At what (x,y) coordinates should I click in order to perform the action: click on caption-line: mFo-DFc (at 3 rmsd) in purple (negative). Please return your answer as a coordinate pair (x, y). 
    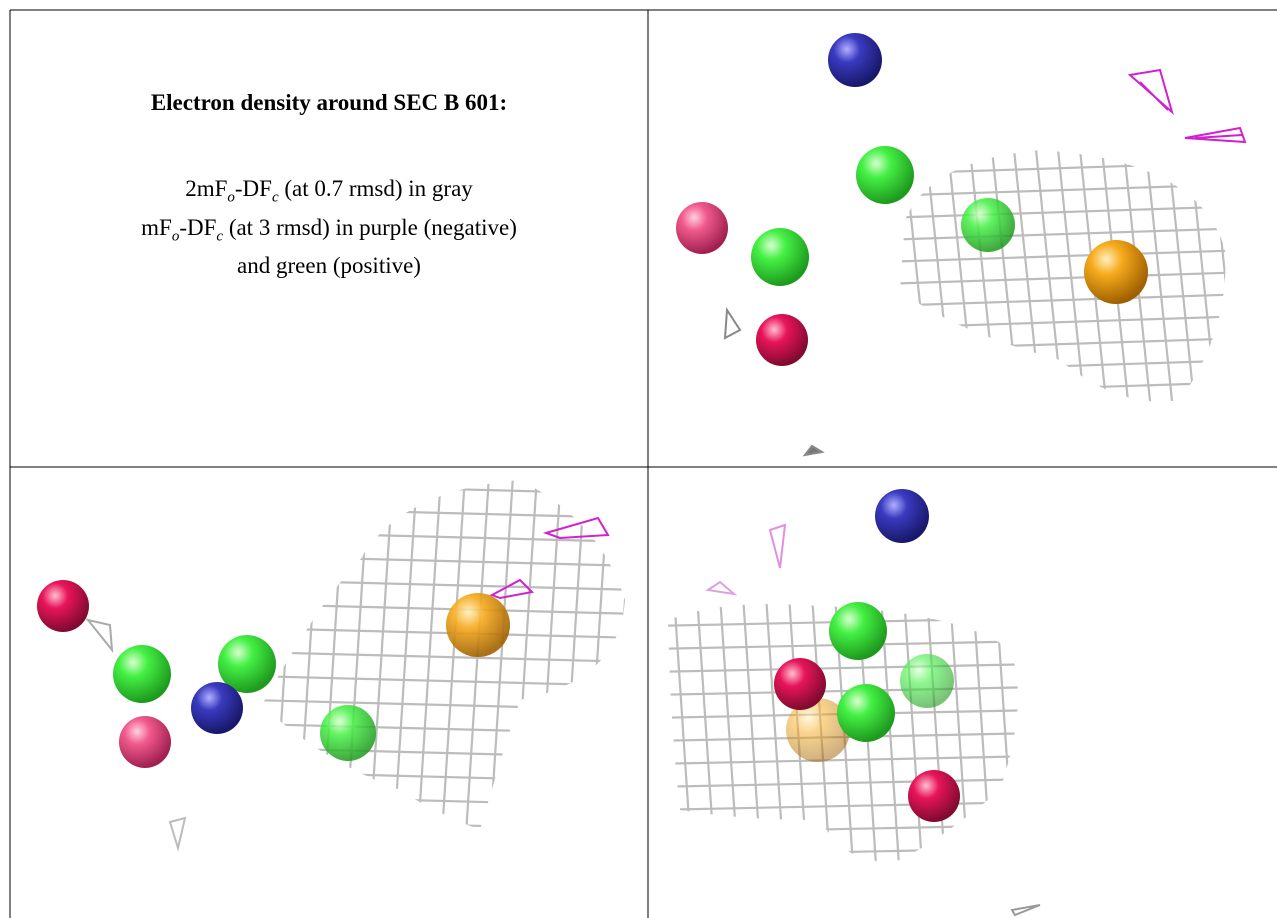
    Looking at the image, I should click on (329, 232).